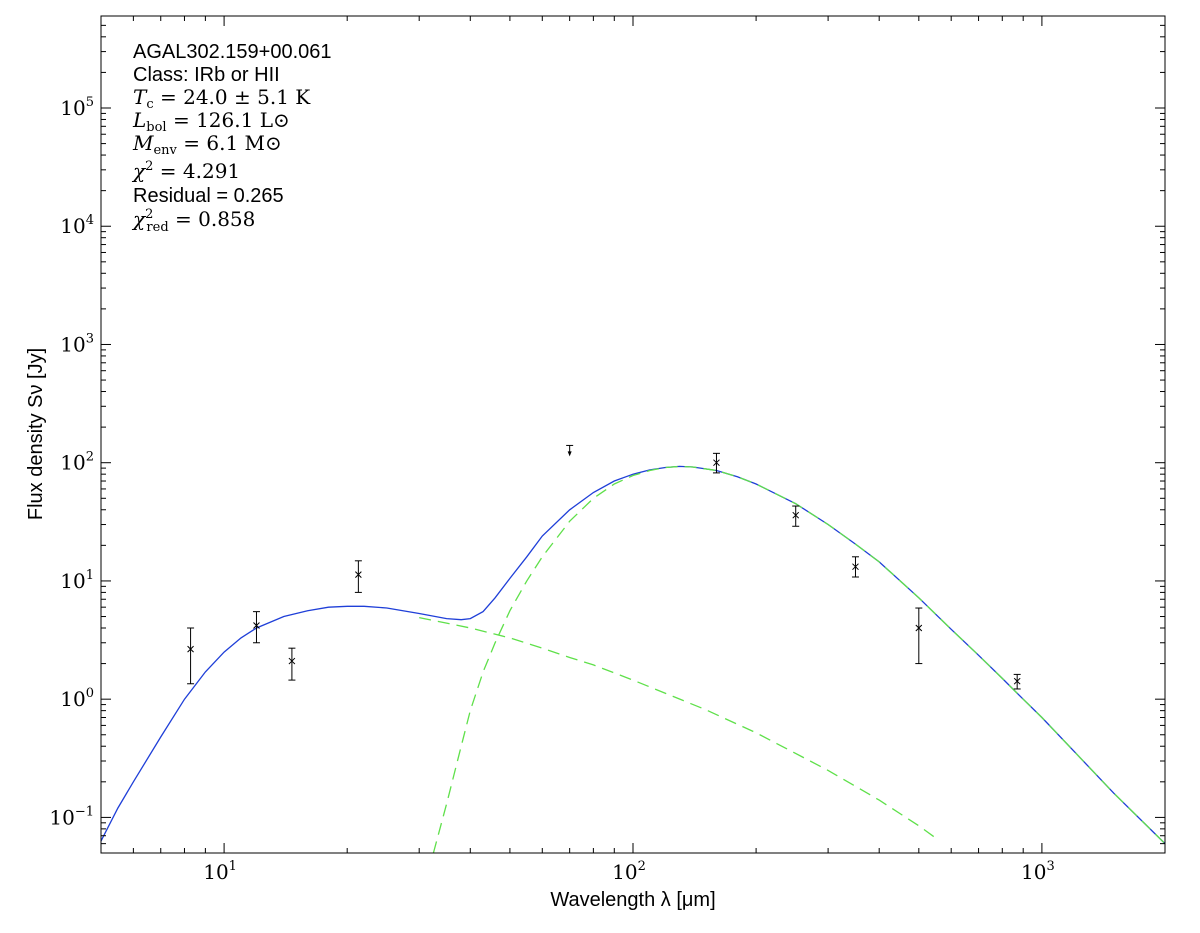 This screenshot has height=933, width=1200. Describe the element at coordinates (71, 816) in the screenshot. I see `y-tick-label: 10⁻¹` at that location.